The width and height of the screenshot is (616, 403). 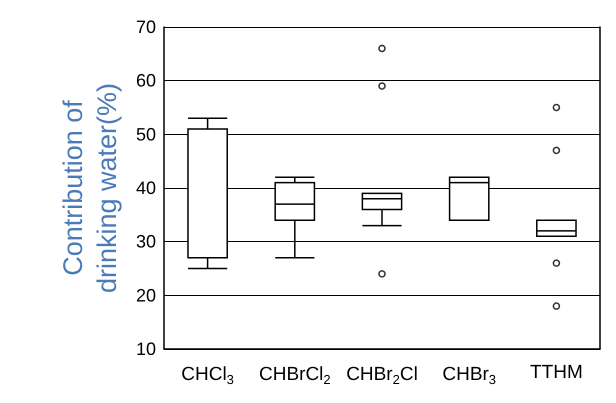 What do you see at coordinates (146, 80) in the screenshot?
I see `y-tick-label: 60` at bounding box center [146, 80].